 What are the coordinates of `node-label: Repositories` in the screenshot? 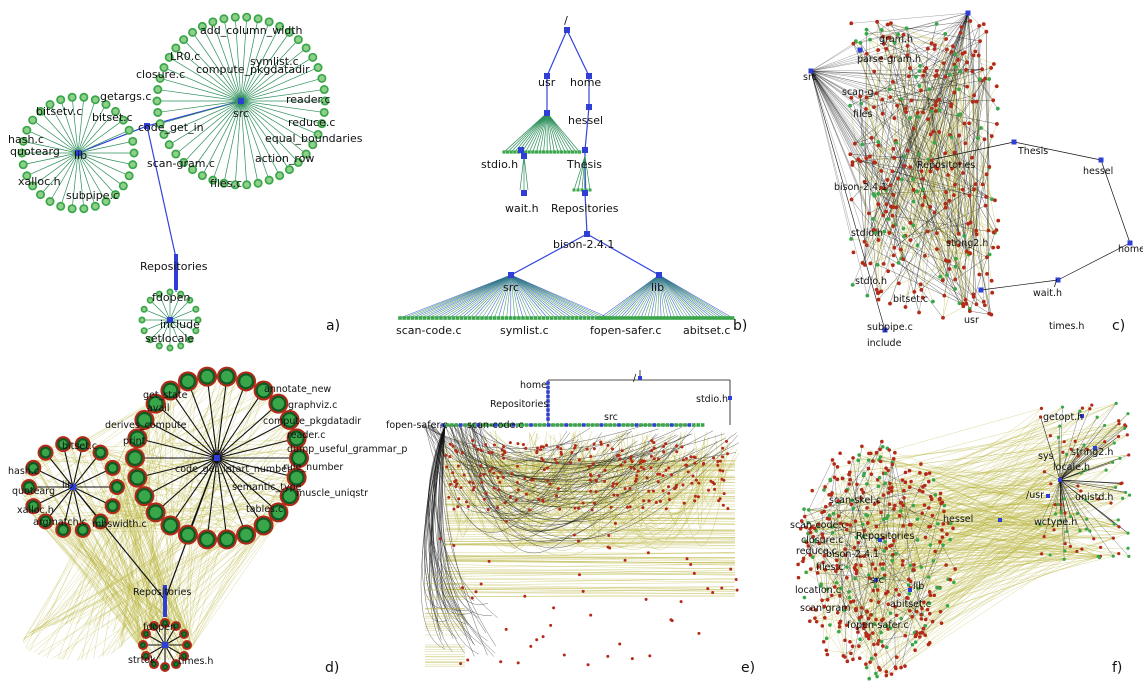 It's located at (519, 404).